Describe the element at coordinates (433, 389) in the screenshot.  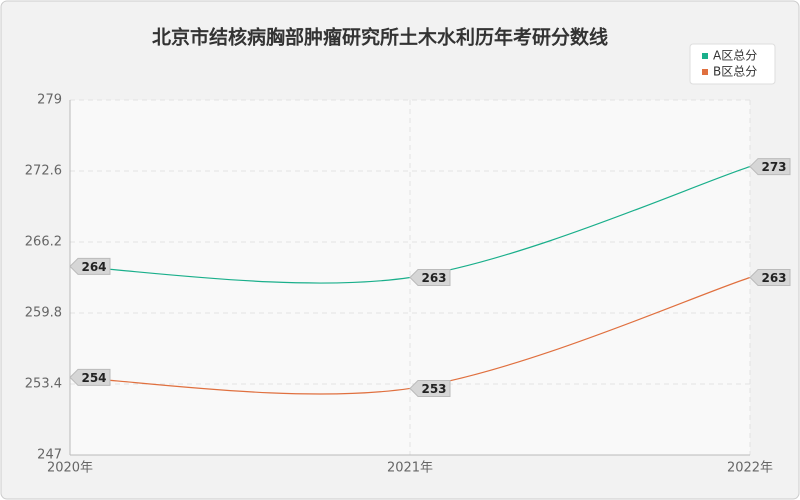
I see `value-label: 253` at that location.